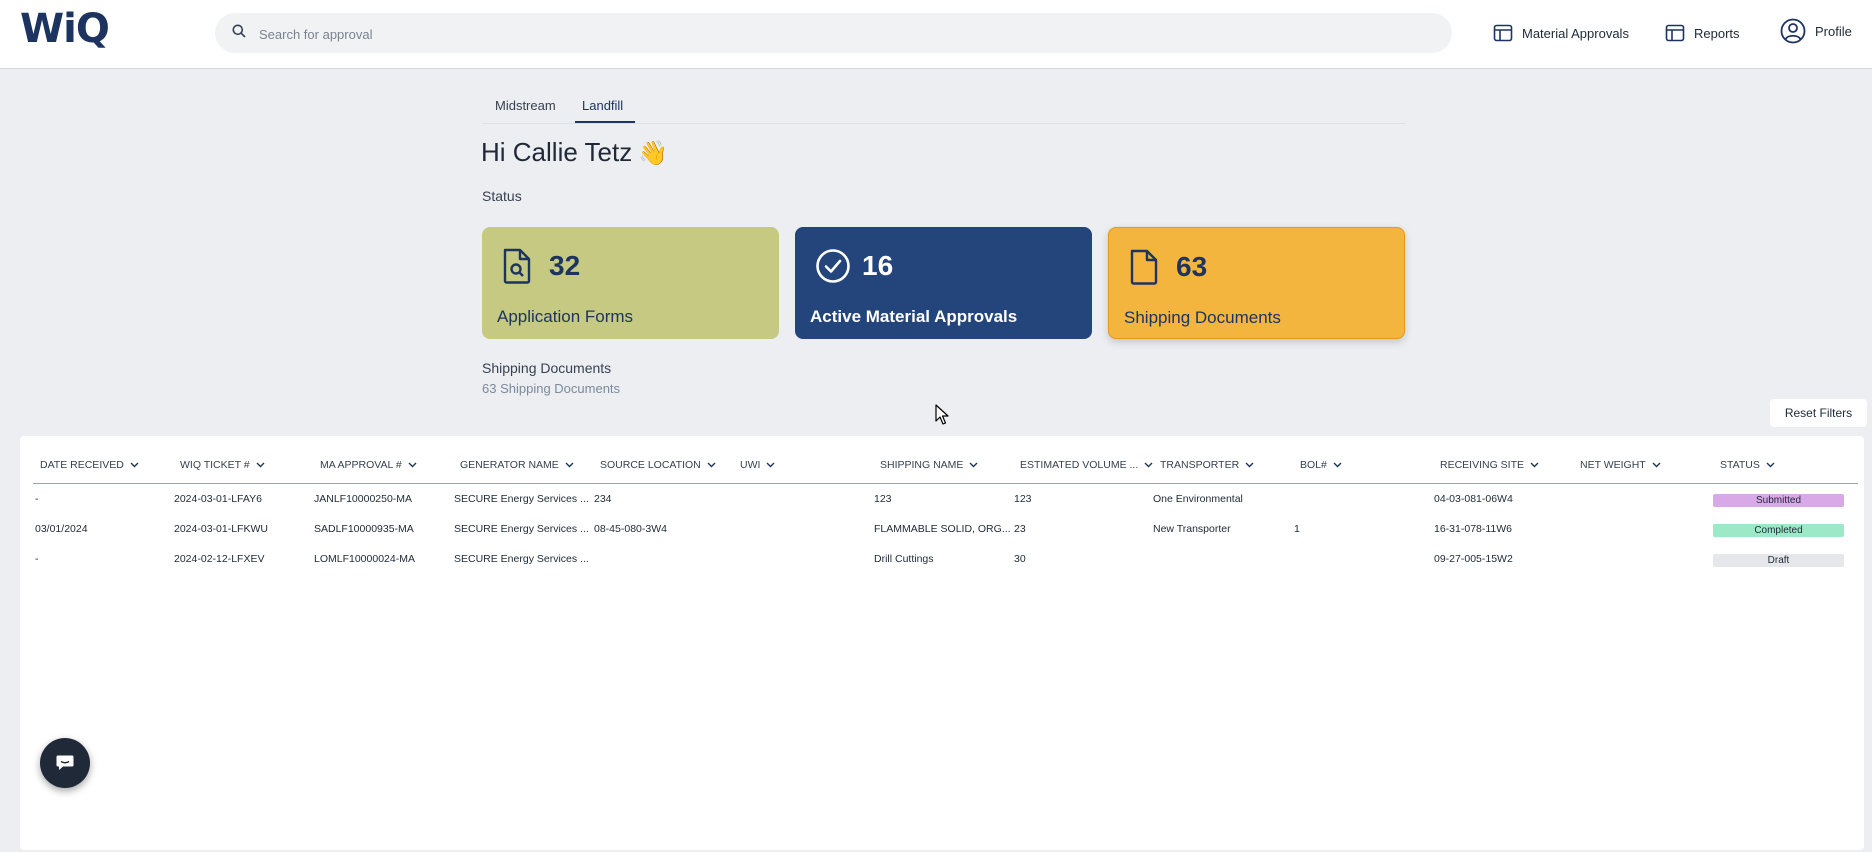 The width and height of the screenshot is (1872, 852). Describe the element at coordinates (1473, 559) in the screenshot. I see `cell-site: 09-27-005-15W2` at that location.